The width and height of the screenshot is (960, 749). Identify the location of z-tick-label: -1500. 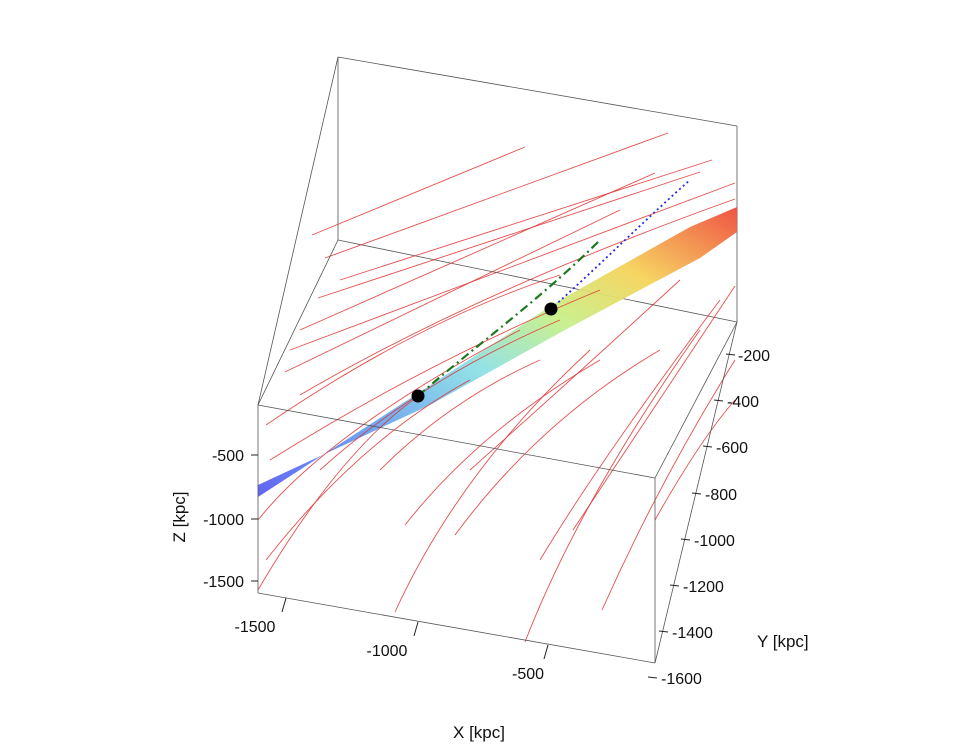
(223, 582).